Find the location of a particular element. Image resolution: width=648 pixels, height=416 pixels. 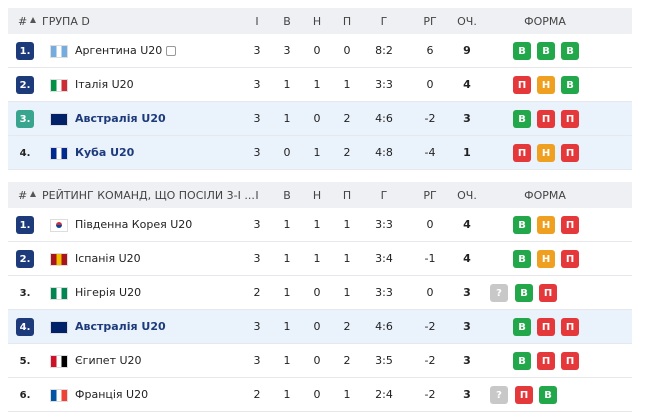

rank-badge: 1. is located at coordinates (25, 51).